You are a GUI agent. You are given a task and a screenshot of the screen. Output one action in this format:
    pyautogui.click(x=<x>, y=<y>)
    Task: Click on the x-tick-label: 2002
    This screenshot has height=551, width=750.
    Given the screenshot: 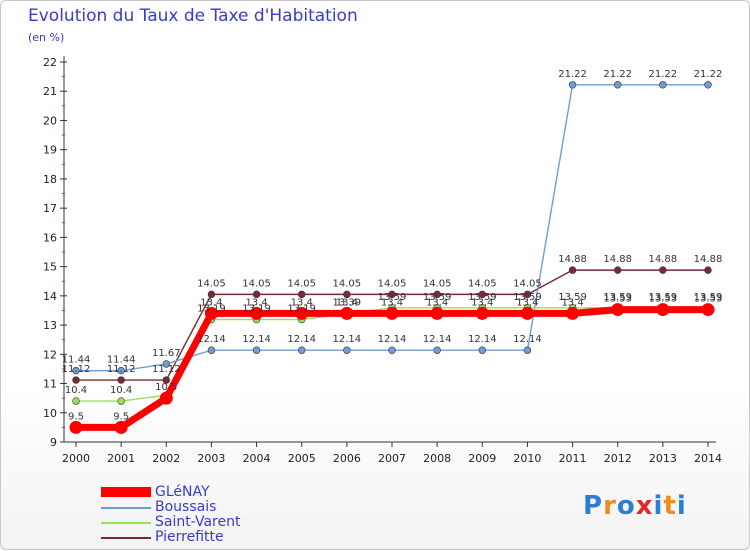 What is the action you would take?
    pyautogui.click(x=166, y=458)
    